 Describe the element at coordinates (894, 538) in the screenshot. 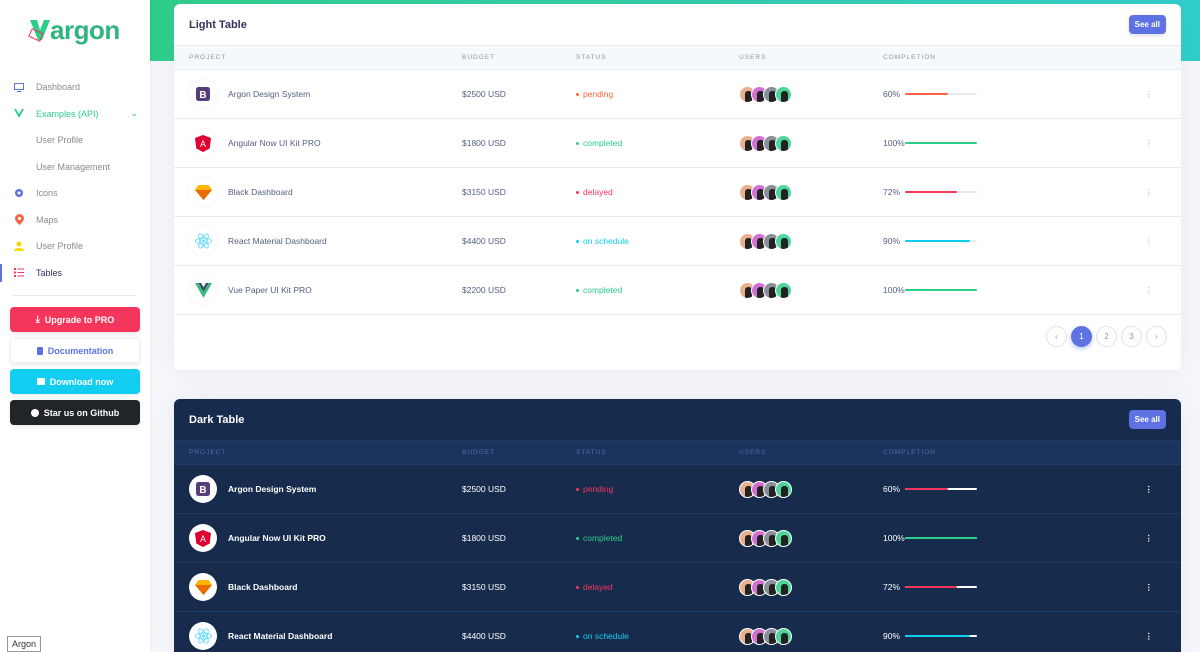

I see `completion-percent: 100%` at that location.